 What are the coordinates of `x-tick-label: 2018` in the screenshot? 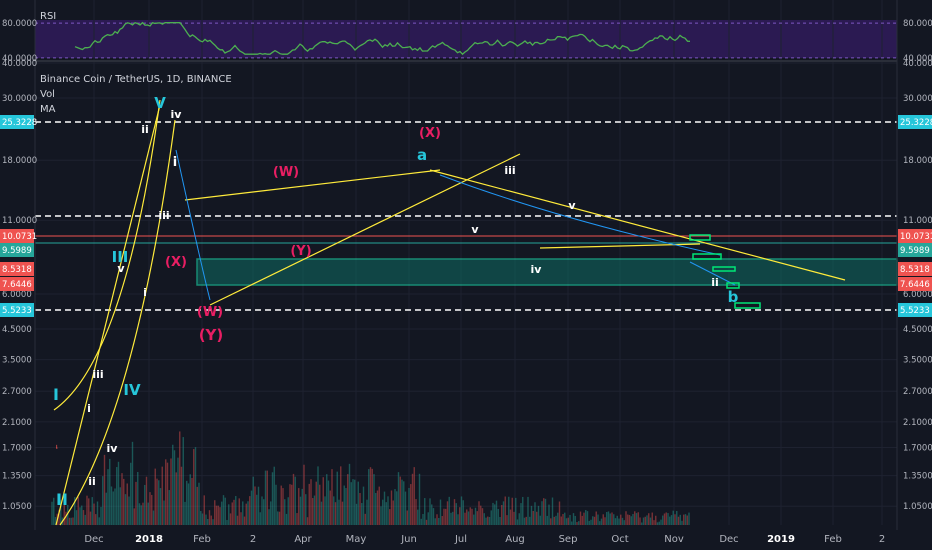 It's located at (149, 539).